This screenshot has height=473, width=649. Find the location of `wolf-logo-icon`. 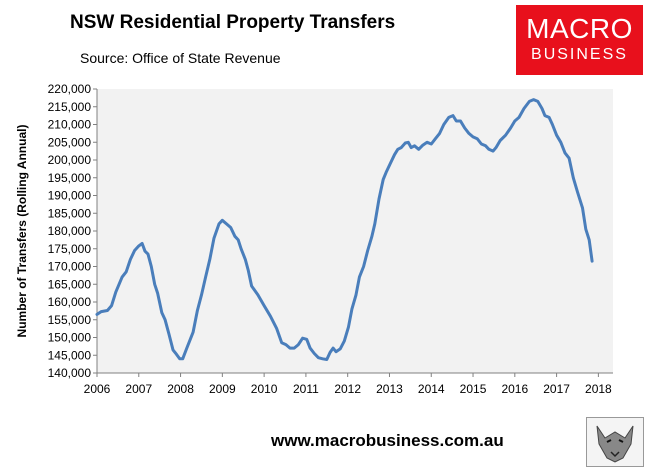

wolf-logo-icon is located at coordinates (615, 442).